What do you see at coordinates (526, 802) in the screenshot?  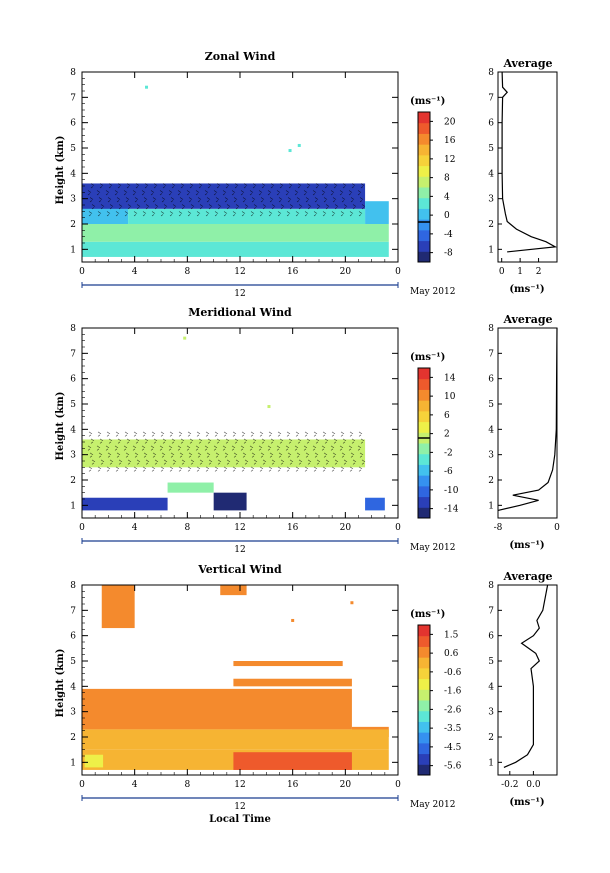 I see `vertical-average-xlabel: (ms⁻¹)` at bounding box center [526, 802].